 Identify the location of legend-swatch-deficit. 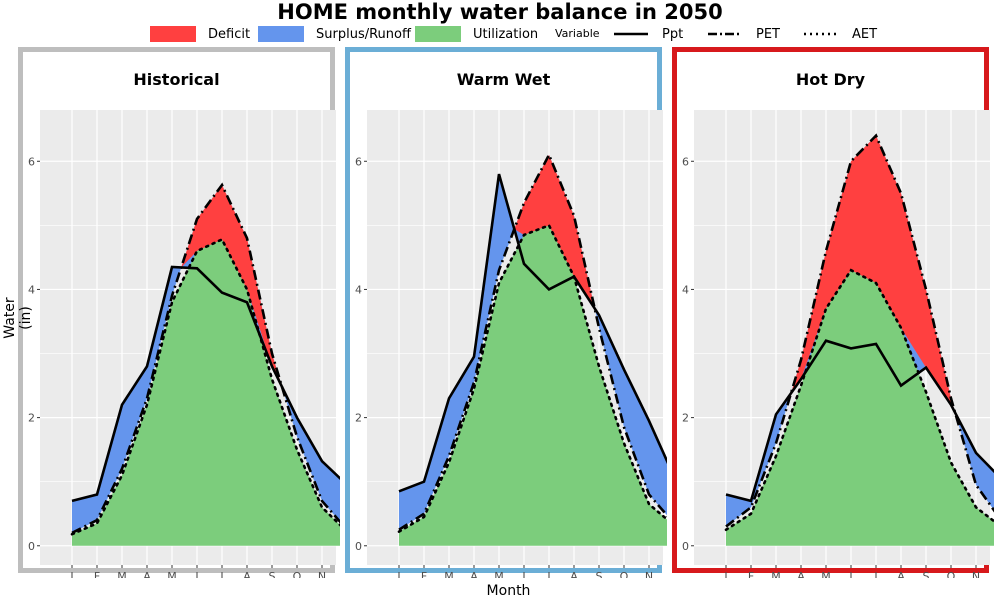
(173, 34).